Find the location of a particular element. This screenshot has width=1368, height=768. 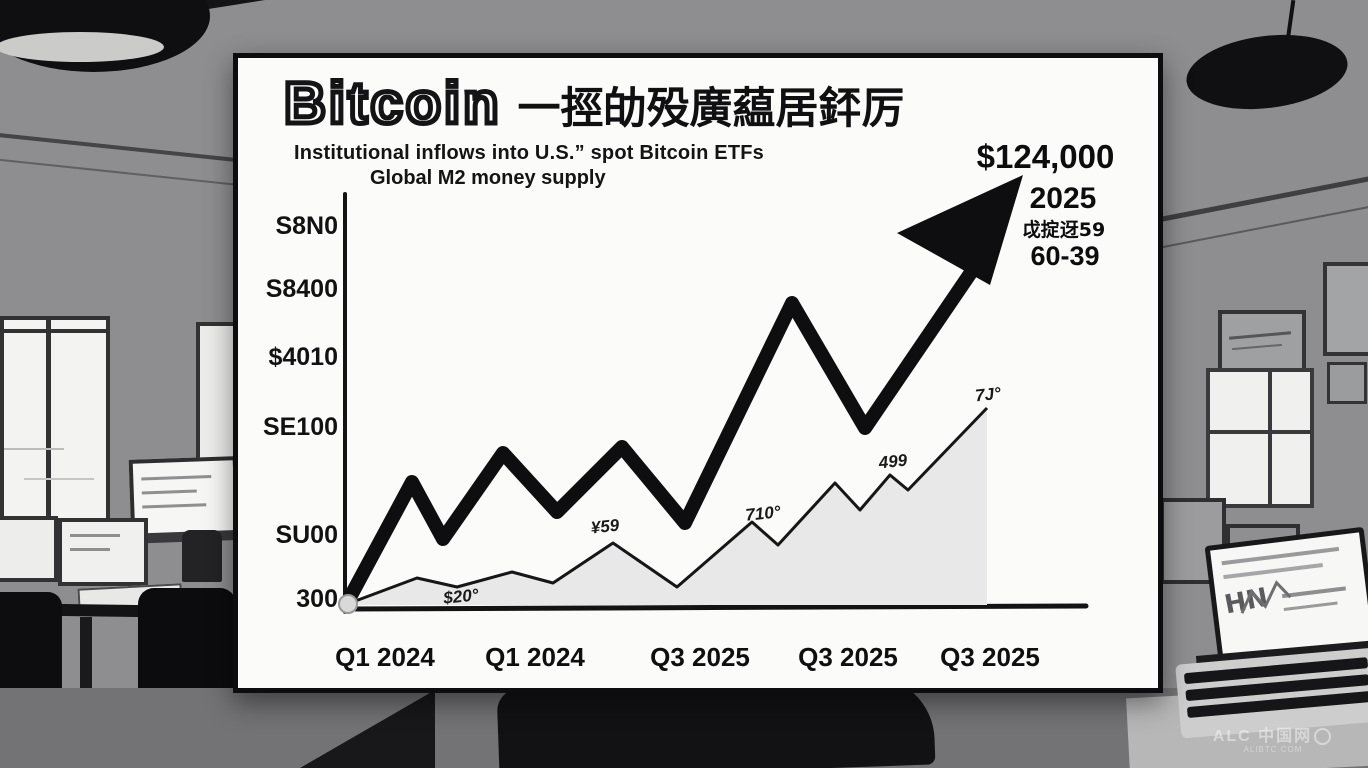

chart-title: Bitcoin 一挳劰殁廣藴居銔厉 is located at coordinates (593, 104).